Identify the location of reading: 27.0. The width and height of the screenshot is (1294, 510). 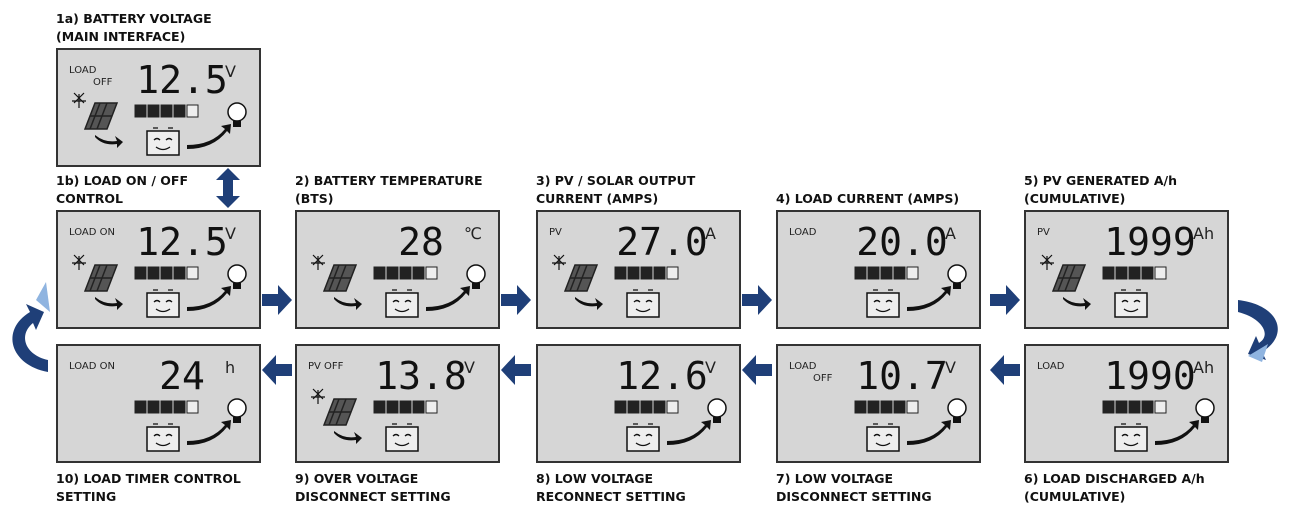
(662, 242).